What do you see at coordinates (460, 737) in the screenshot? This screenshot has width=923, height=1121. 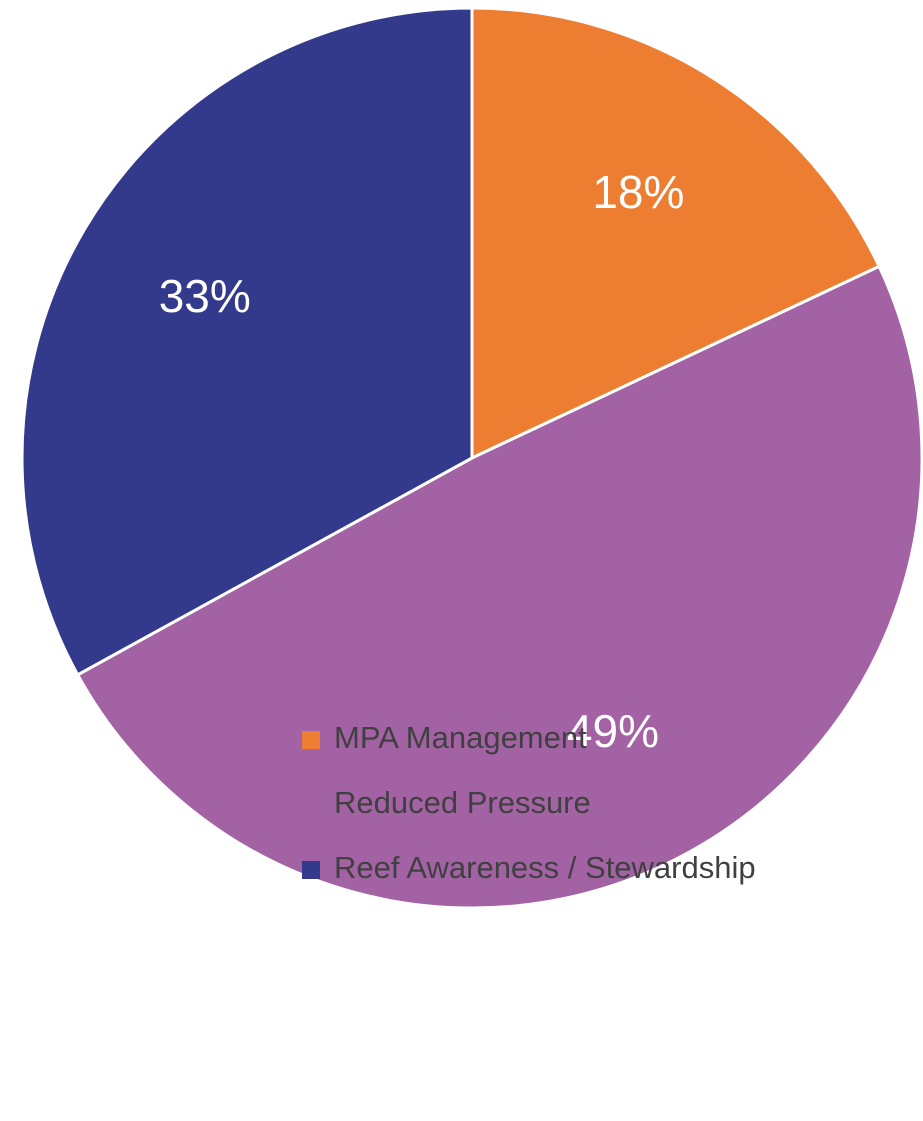 I see `legend-label: MPA Management` at bounding box center [460, 737].